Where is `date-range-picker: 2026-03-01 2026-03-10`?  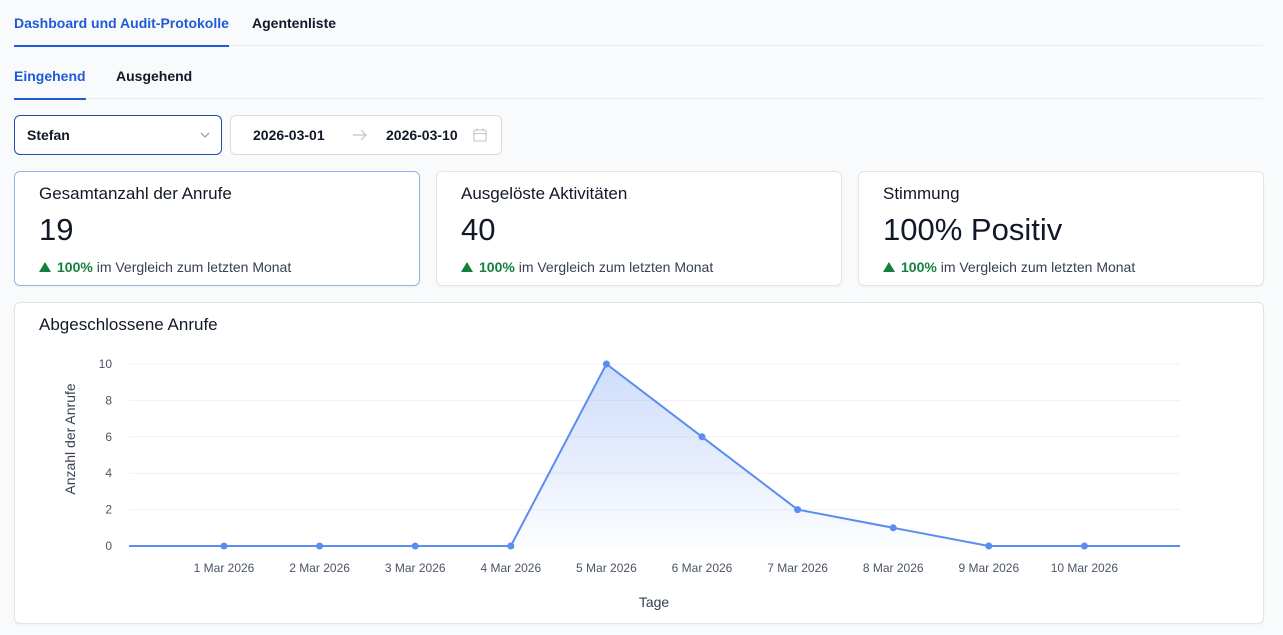
date-range-picker: 2026-03-01 2026-03-10 is located at coordinates (366, 135).